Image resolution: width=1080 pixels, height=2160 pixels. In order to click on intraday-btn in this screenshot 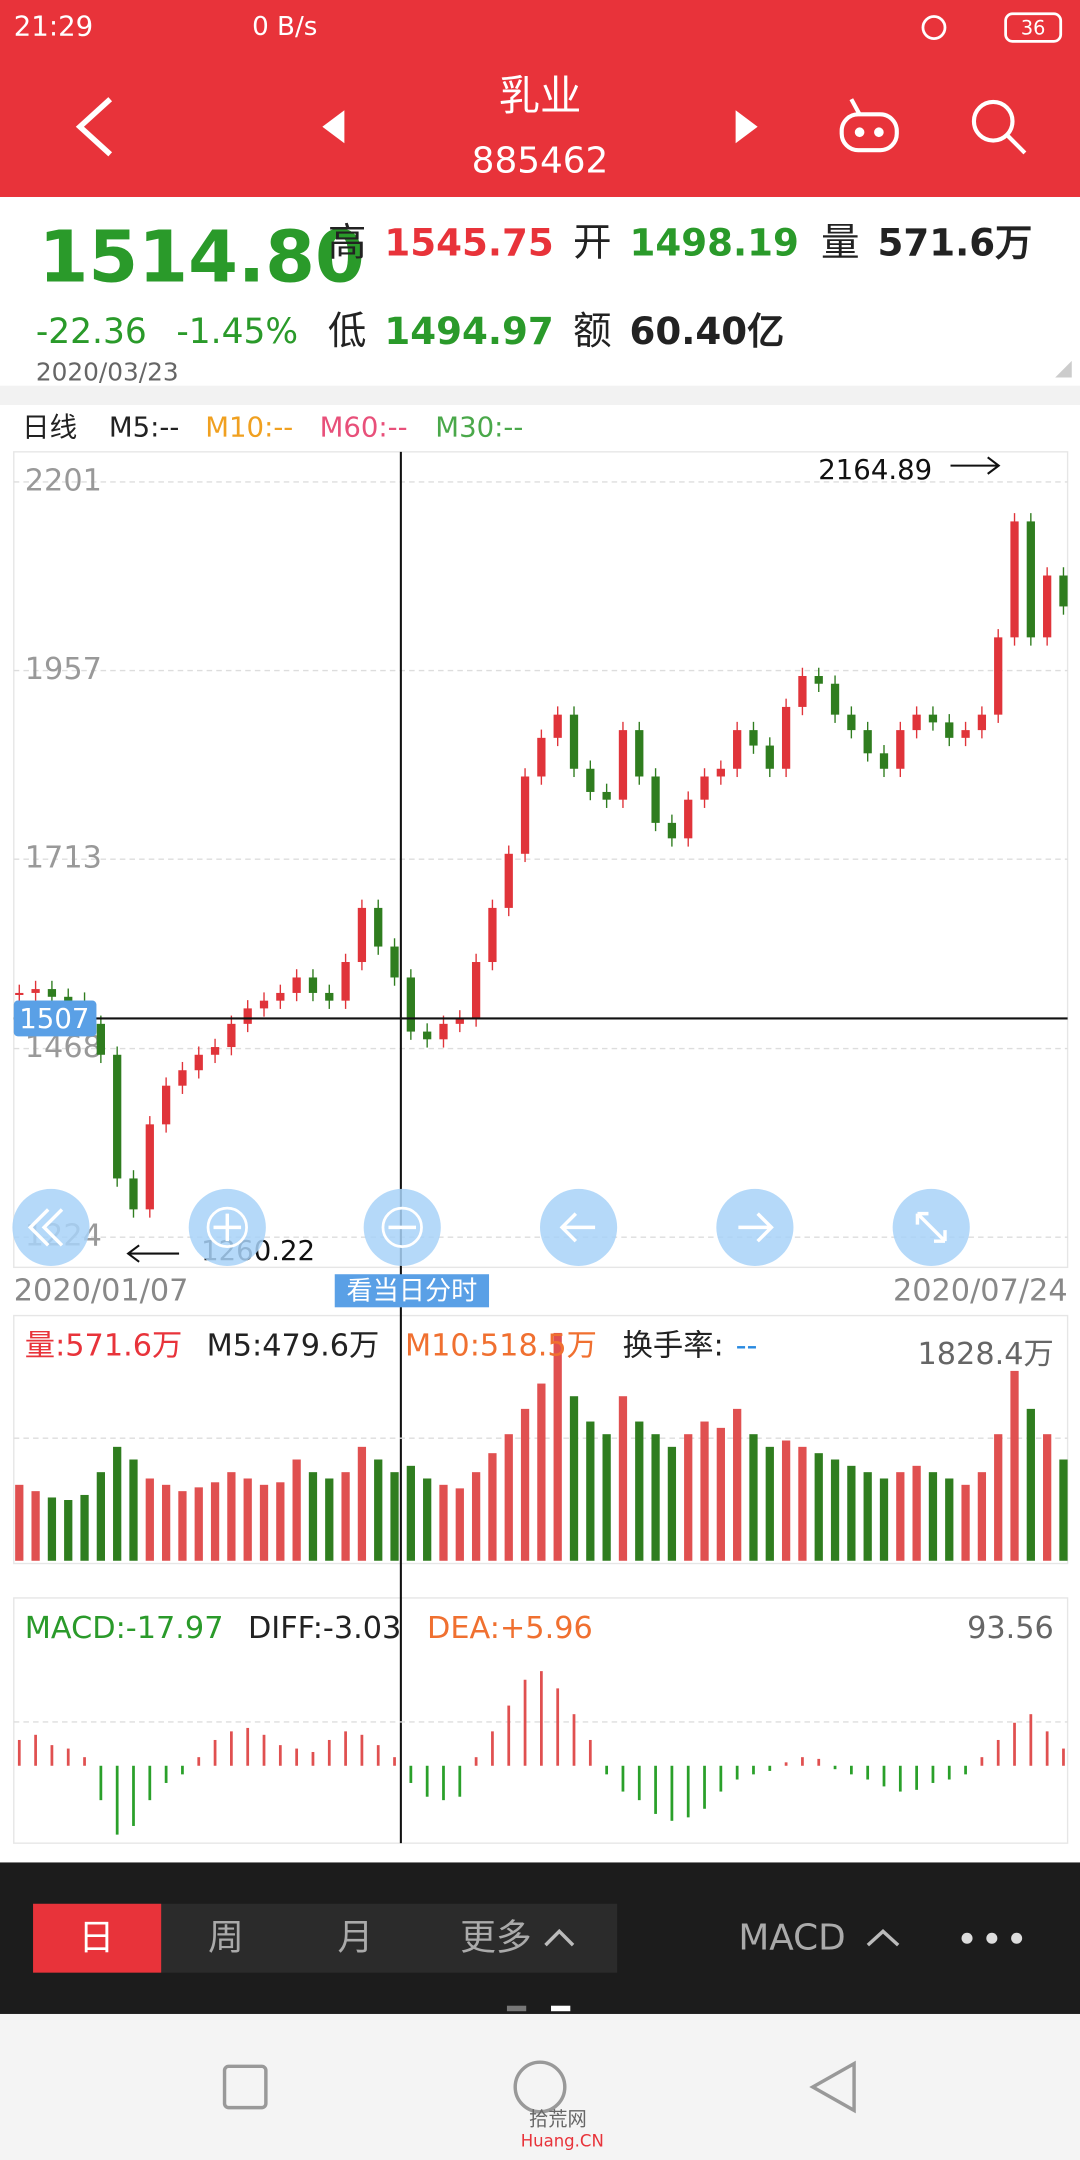, I will do `click(412, 1291)`.